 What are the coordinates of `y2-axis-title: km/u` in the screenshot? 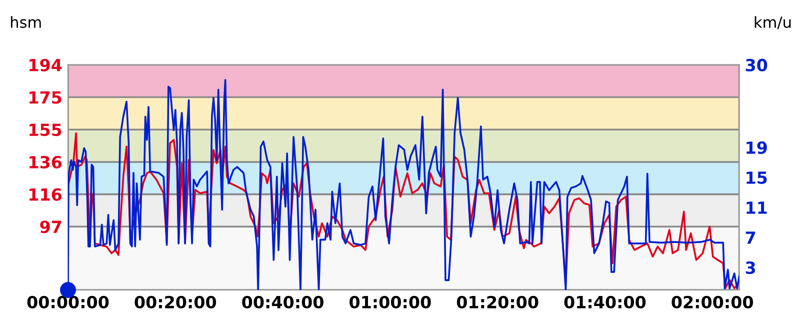 It's located at (772, 23).